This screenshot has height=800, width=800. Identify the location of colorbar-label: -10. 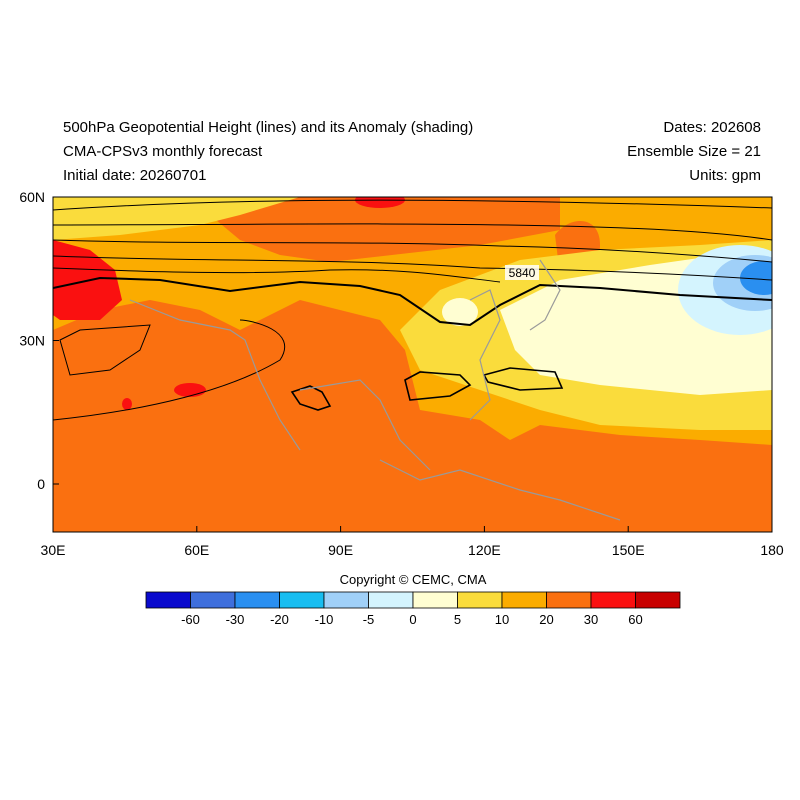
(324, 619).